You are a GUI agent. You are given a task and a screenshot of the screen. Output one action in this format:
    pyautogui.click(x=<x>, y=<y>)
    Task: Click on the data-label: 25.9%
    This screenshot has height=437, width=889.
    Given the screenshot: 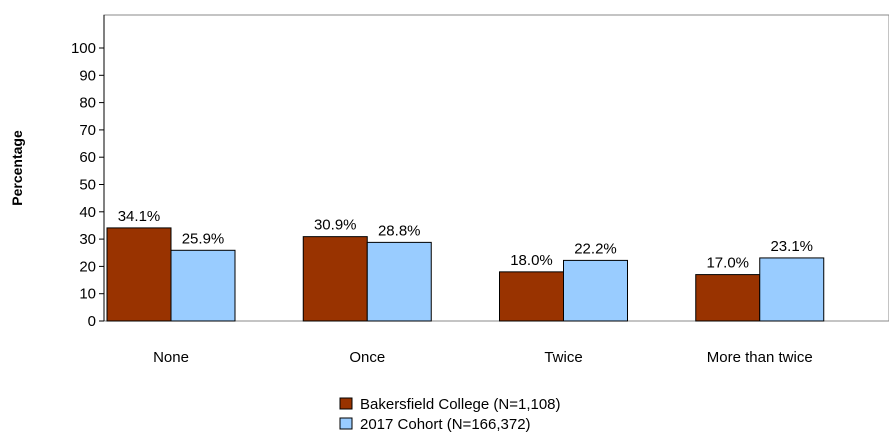 What is the action you would take?
    pyautogui.click(x=203, y=238)
    